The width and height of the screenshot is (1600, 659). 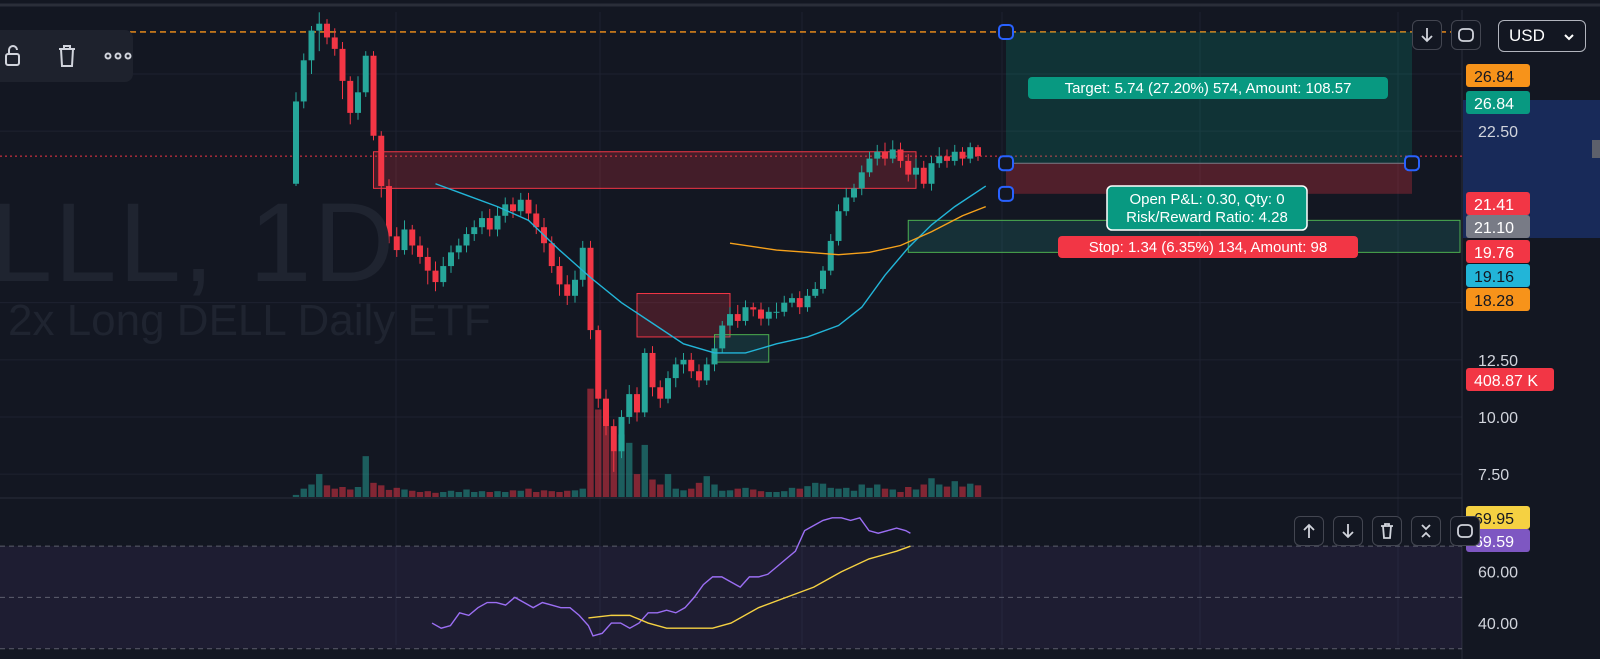 I want to click on rsi-tick: 60.00, so click(x=1498, y=573).